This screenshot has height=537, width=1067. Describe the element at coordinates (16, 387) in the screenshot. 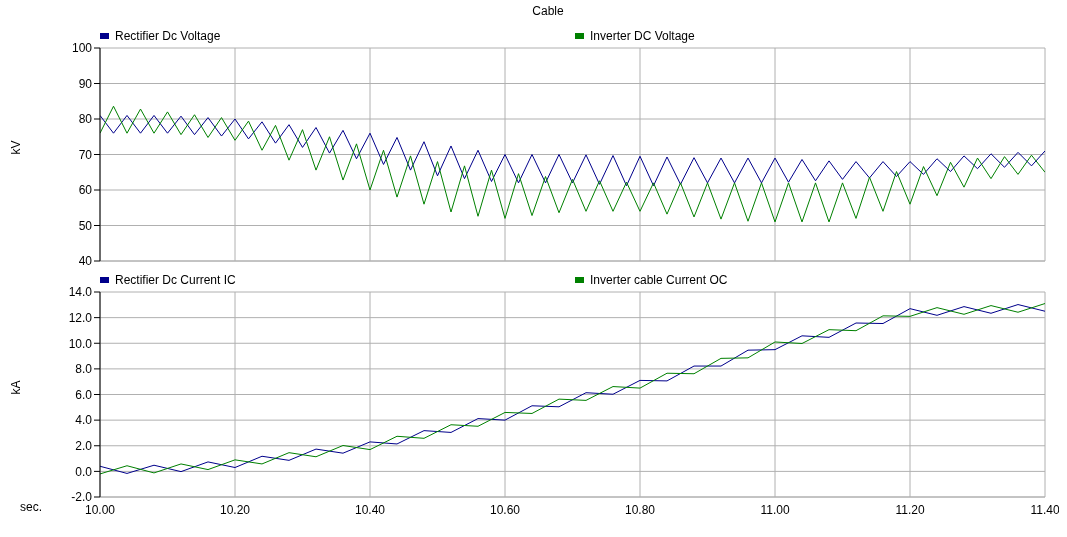

I see `y-axis-title: kA` at that location.